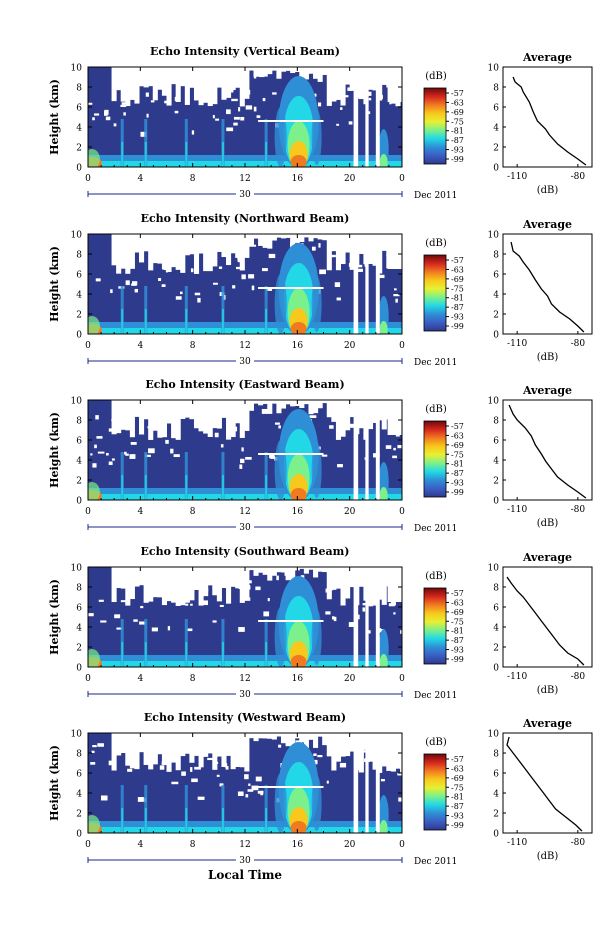 This screenshot has width=616, height=929. I want to click on y-tick-label: 8, so click(79, 89).